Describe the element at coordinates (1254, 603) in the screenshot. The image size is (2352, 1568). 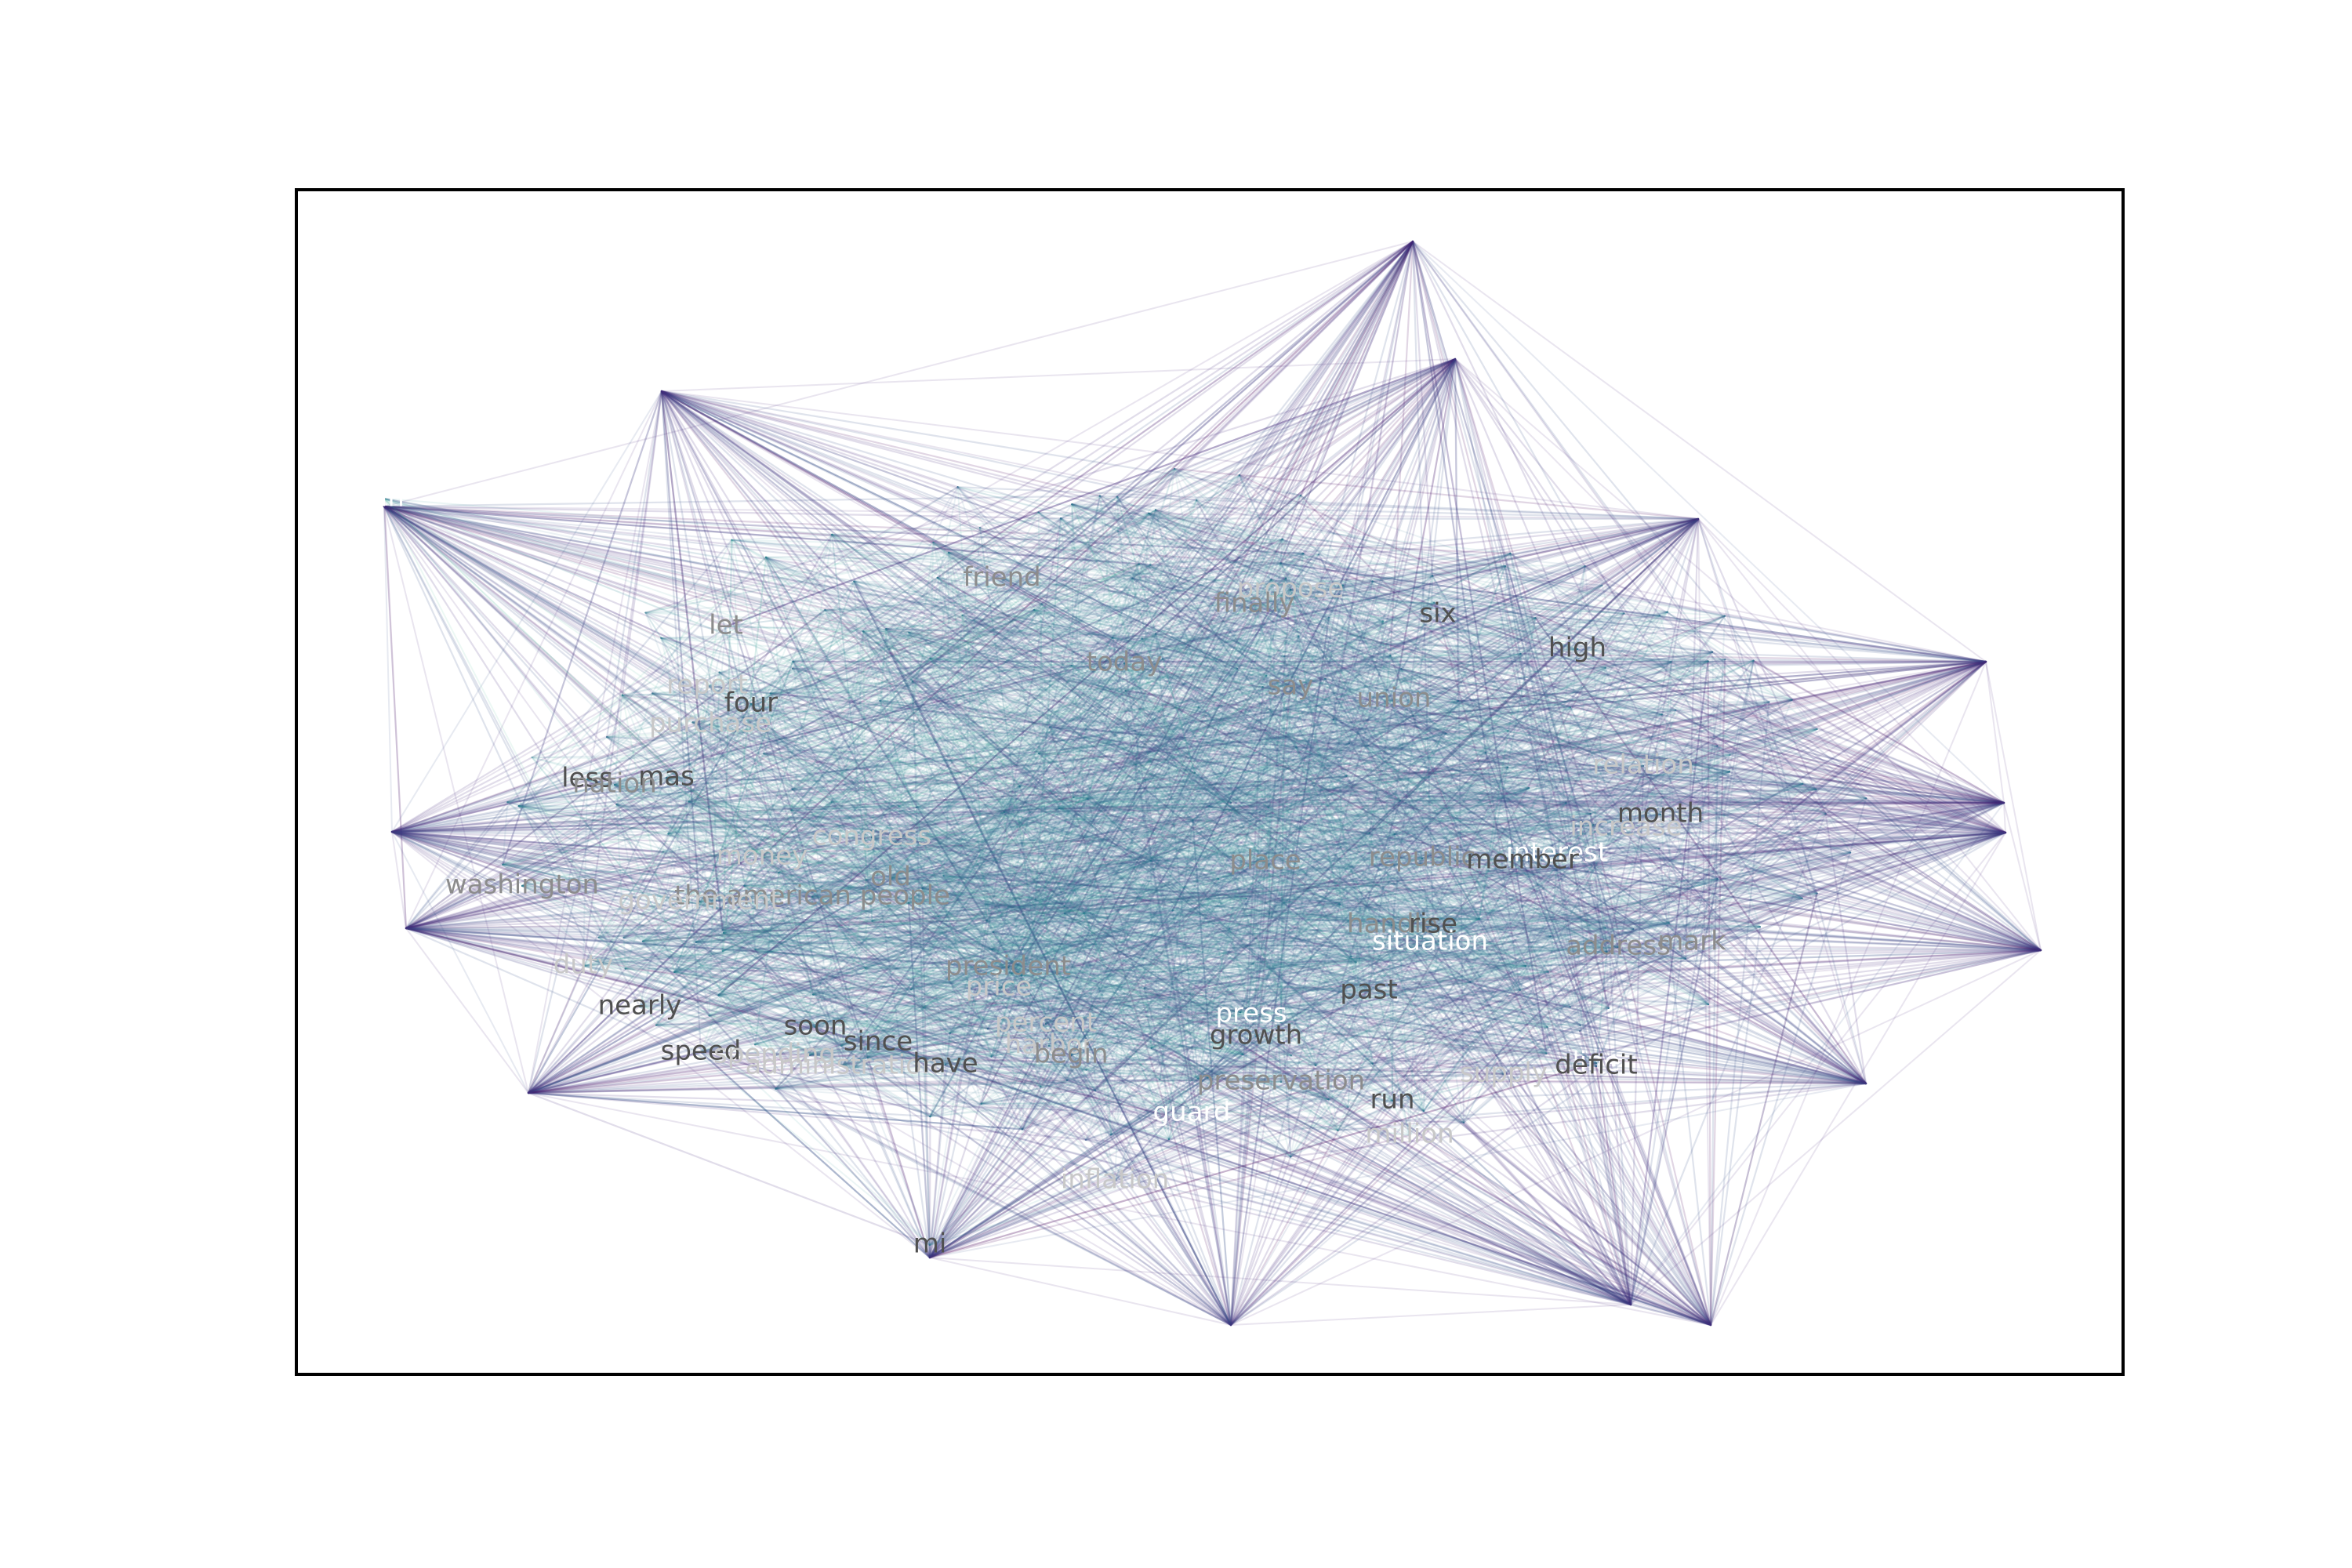
I see `node-label: finally` at that location.